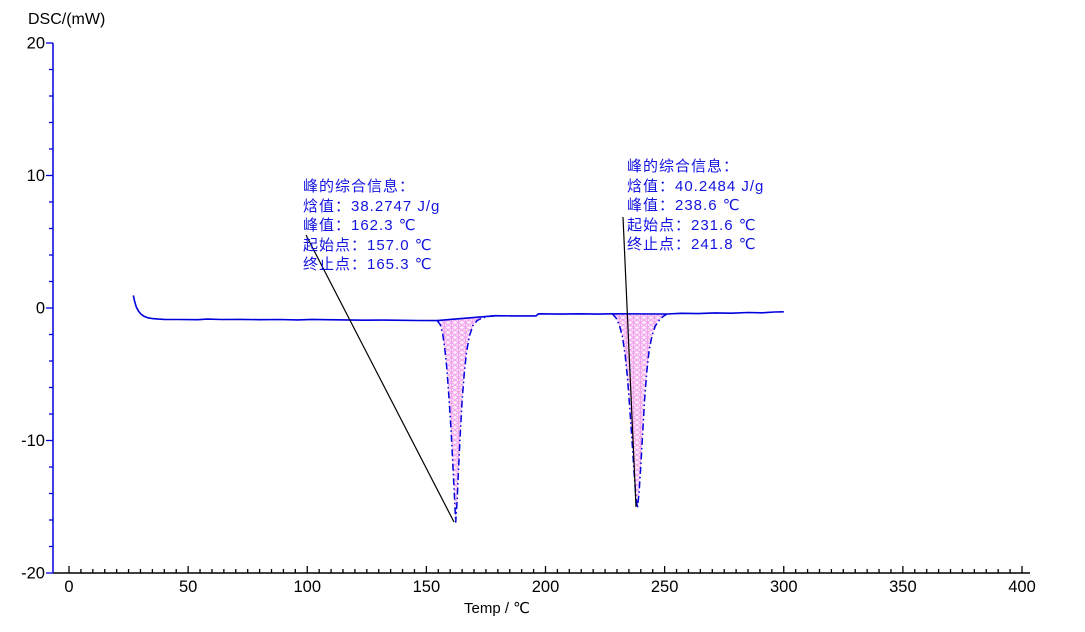  What do you see at coordinates (629, 362) in the screenshot?
I see `peak2-leader-line` at bounding box center [629, 362].